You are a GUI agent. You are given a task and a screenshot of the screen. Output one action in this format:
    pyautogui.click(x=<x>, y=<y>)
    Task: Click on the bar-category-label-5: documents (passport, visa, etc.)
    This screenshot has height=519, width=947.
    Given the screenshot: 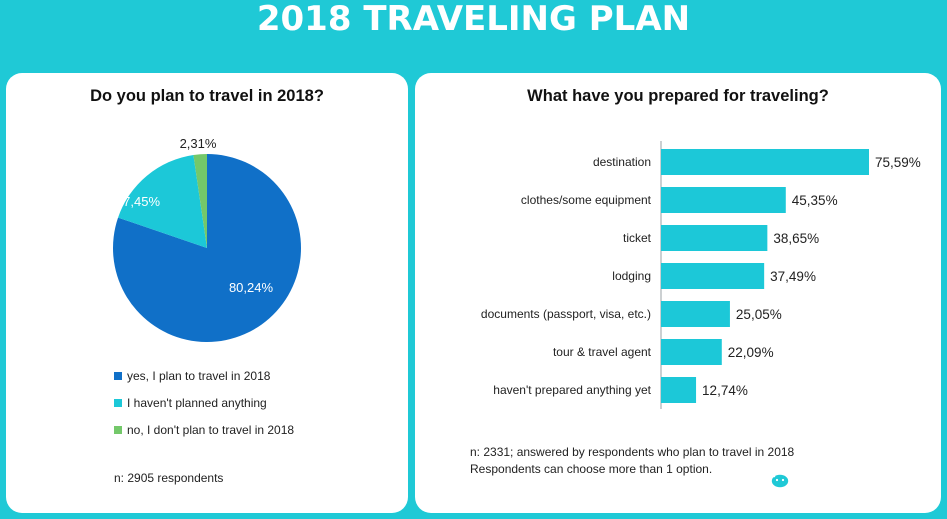 What is the action you would take?
    pyautogui.click(x=566, y=314)
    